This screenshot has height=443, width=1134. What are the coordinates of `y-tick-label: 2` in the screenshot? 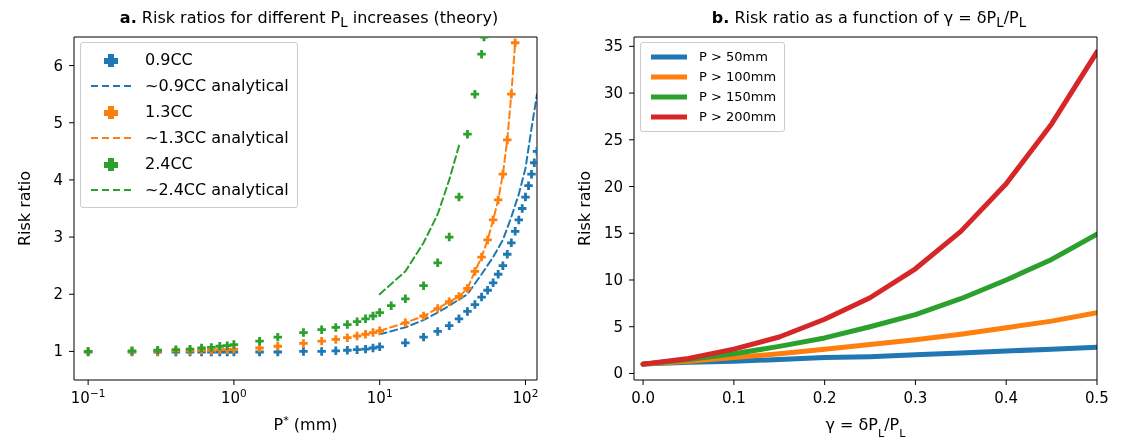 It's located at (58, 294).